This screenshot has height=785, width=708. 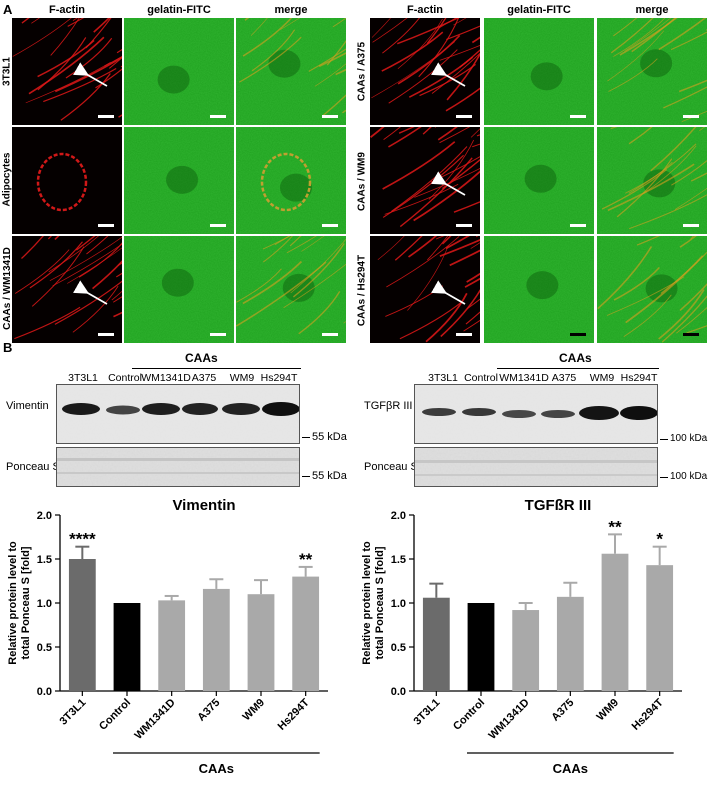 What do you see at coordinates (652, 71) in the screenshot?
I see `micrograph-a375-merge` at bounding box center [652, 71].